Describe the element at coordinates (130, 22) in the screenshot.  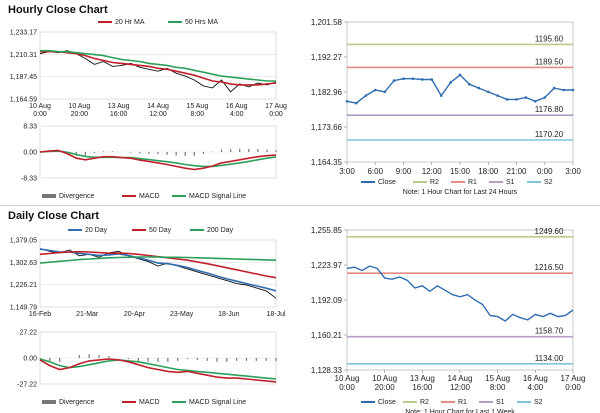
I see `legend-label: 20 Hr MA` at that location.